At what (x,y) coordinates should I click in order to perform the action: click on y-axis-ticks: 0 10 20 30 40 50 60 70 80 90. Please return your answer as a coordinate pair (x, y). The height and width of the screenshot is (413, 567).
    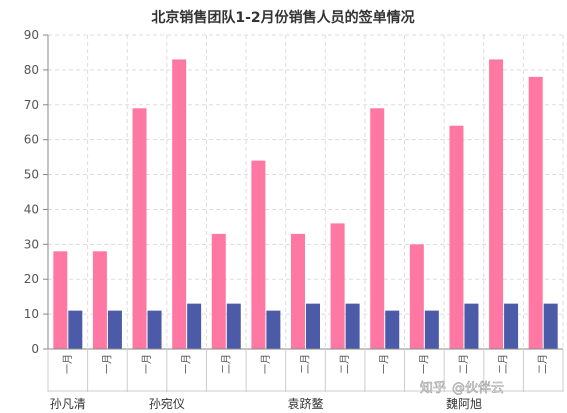
    Looking at the image, I should click on (36, 192).